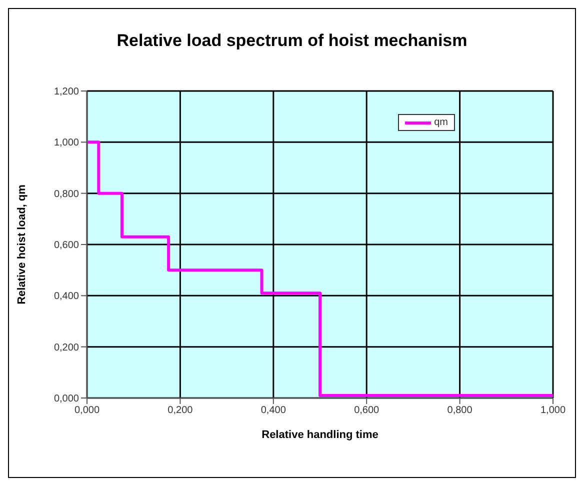 This screenshot has width=584, height=486. I want to click on y-tick-label: 1,200, so click(67, 92).